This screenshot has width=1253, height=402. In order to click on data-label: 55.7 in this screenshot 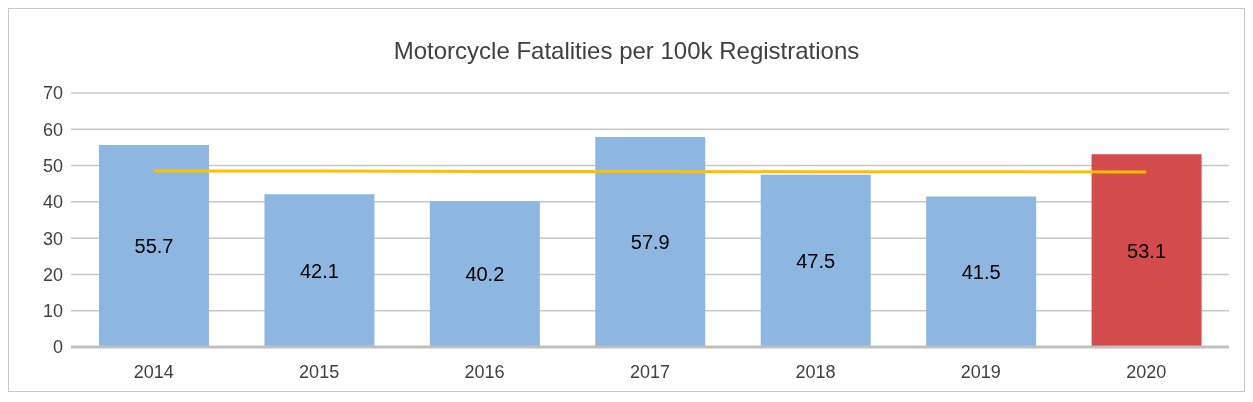, I will do `click(154, 245)`.